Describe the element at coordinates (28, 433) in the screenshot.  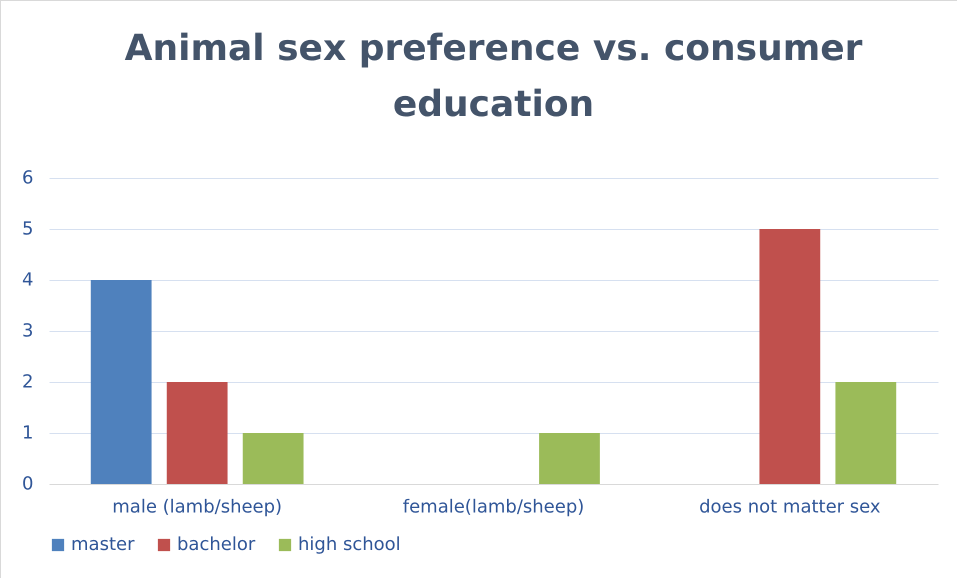
I see `y-tick-label: 1` at that location.